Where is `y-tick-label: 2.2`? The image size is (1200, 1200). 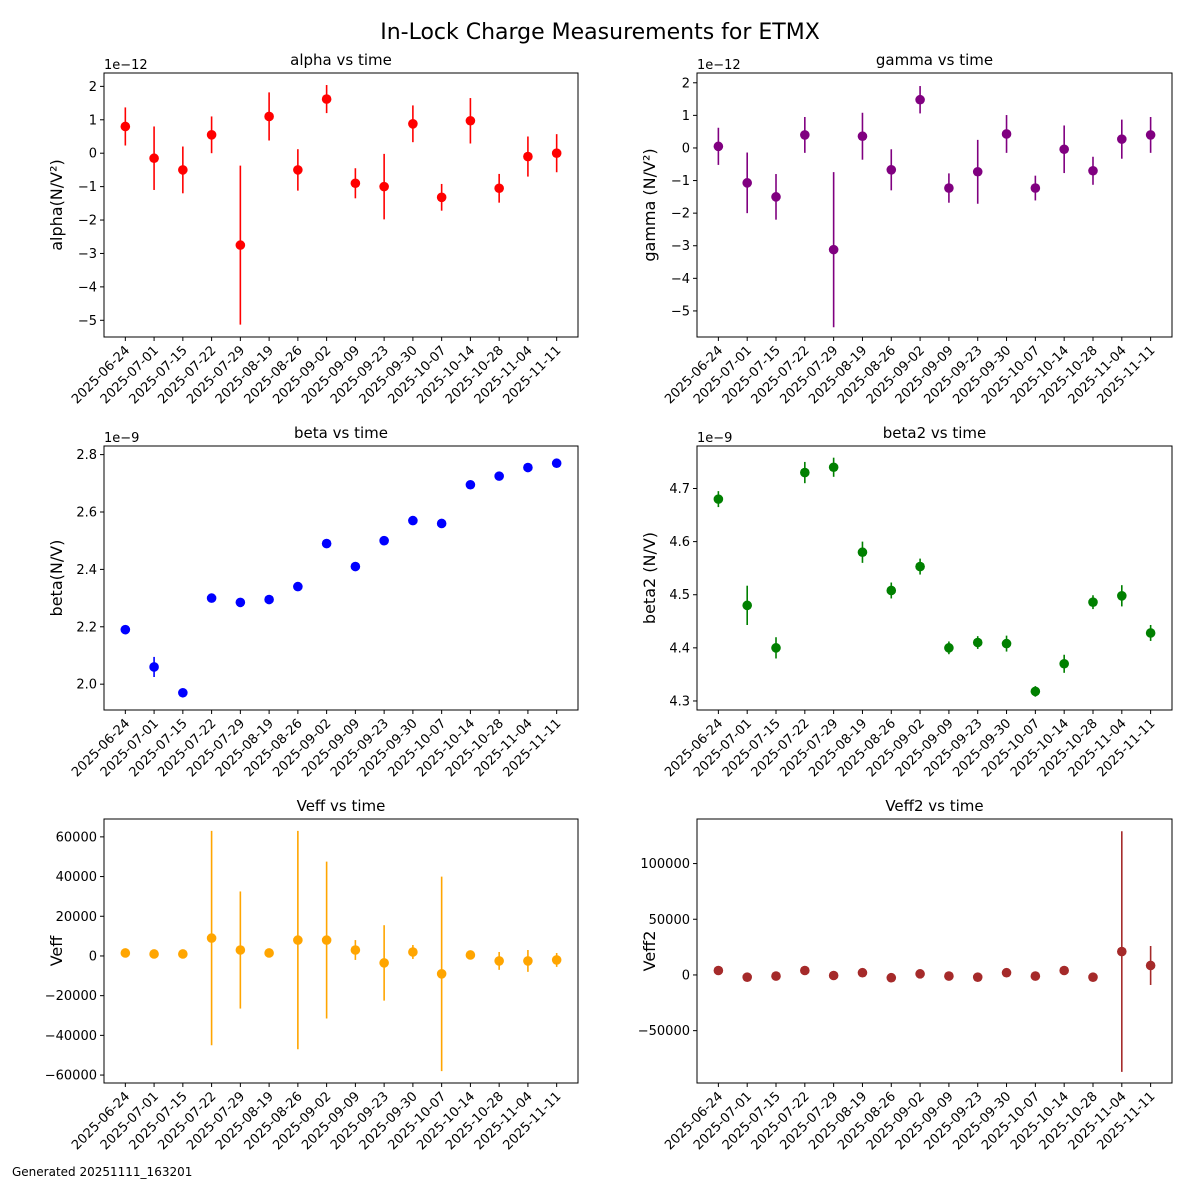
y-tick-label: 2.2 is located at coordinates (86, 627).